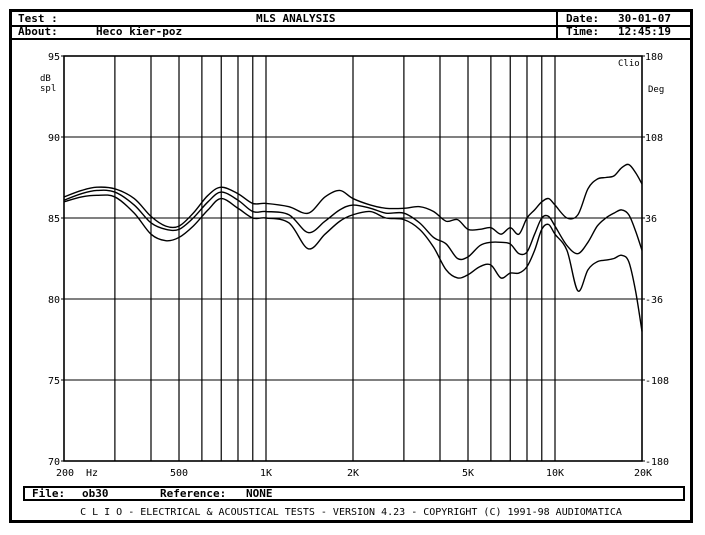 The width and height of the screenshot is (705, 535). What do you see at coordinates (583, 31) in the screenshot?
I see `time-label: Time:` at bounding box center [583, 31].